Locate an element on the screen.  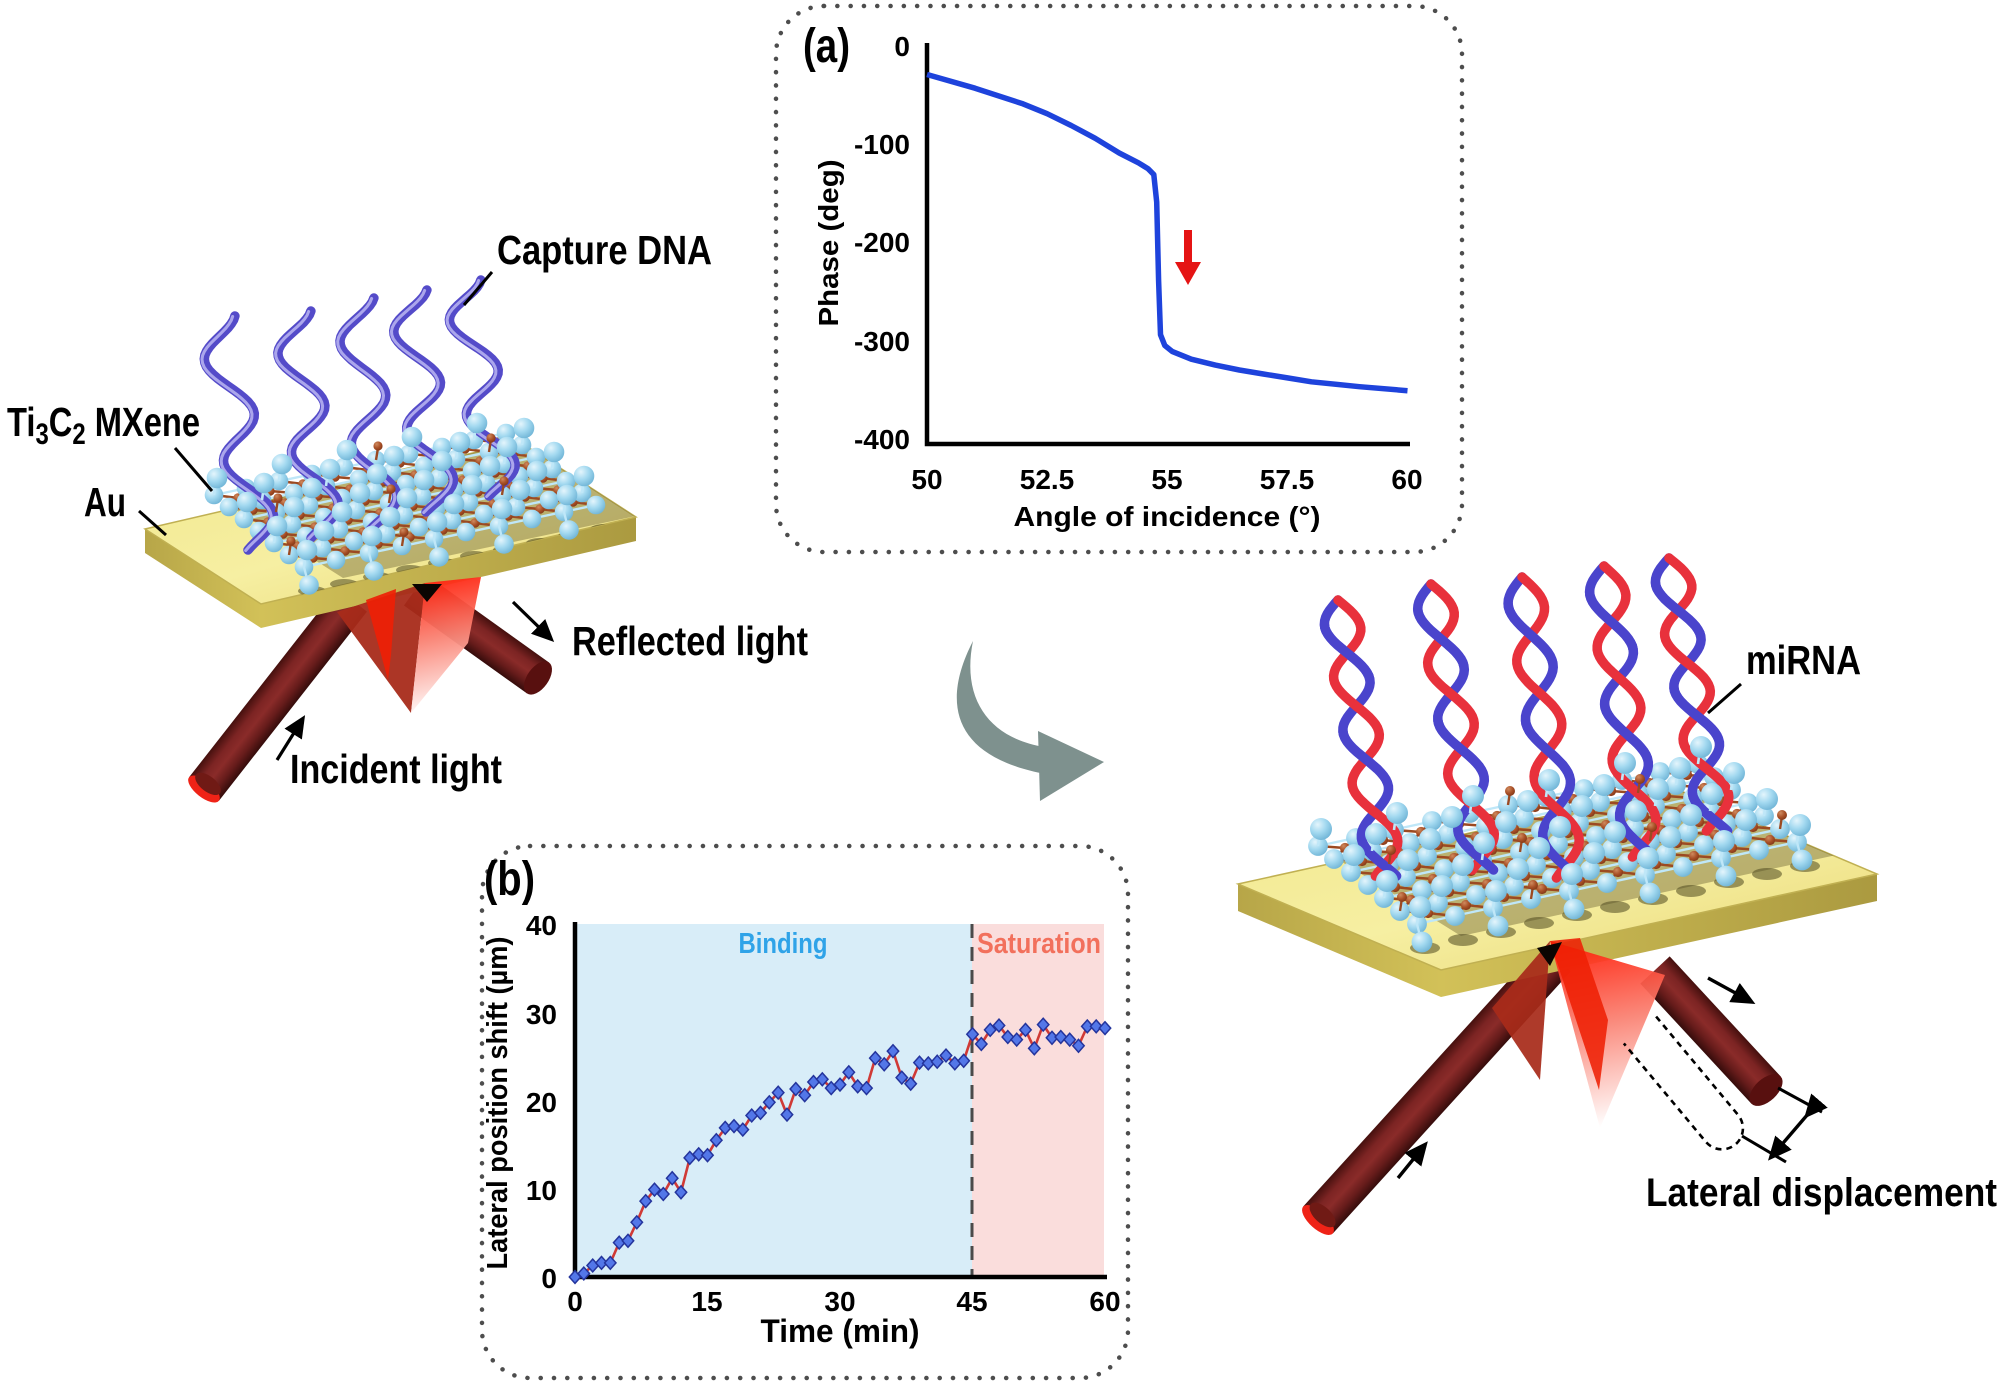
svg-text: 15 is located at coordinates (706, 1301).